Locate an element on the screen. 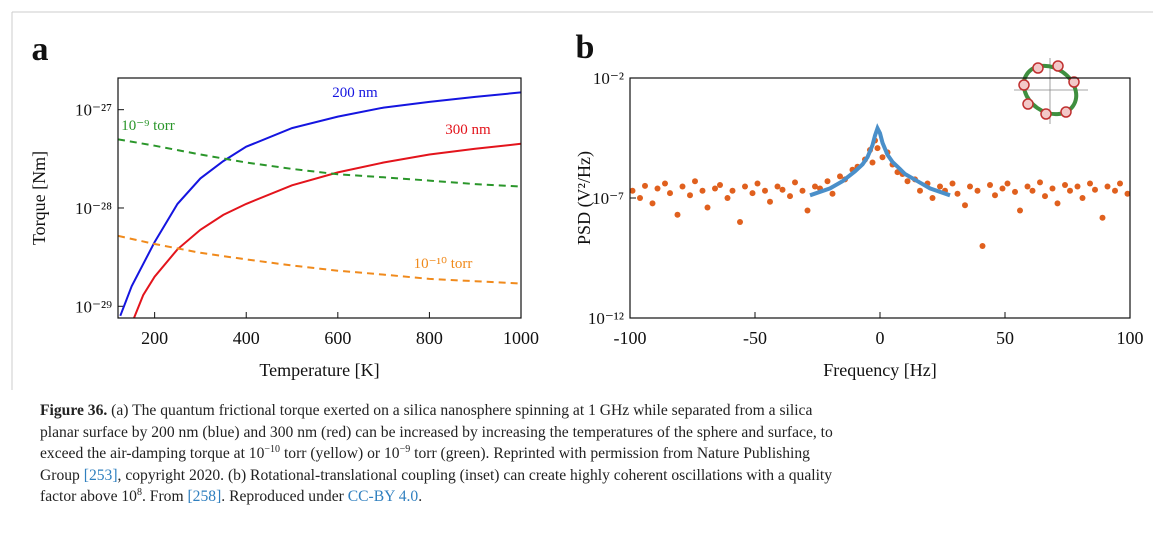 The image size is (1153, 536). y-axis-label: Torque [Nm] is located at coordinates (39, 198).